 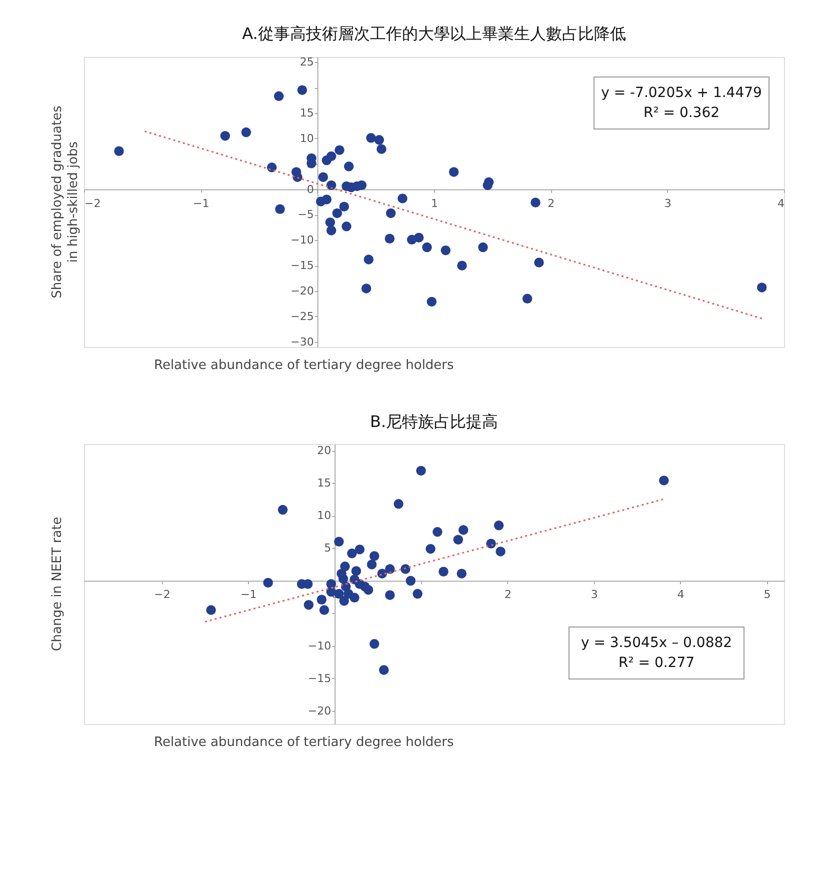 I want to click on x-tick-label: 5, so click(x=767, y=595).